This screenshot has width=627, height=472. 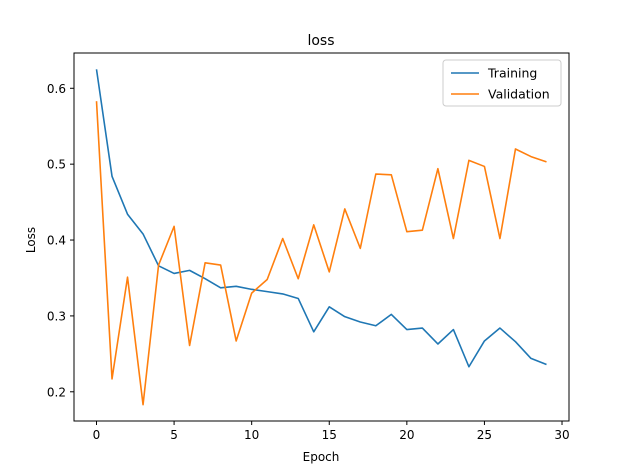 What do you see at coordinates (512, 73) in the screenshot?
I see `legend-label-training: Training` at bounding box center [512, 73].